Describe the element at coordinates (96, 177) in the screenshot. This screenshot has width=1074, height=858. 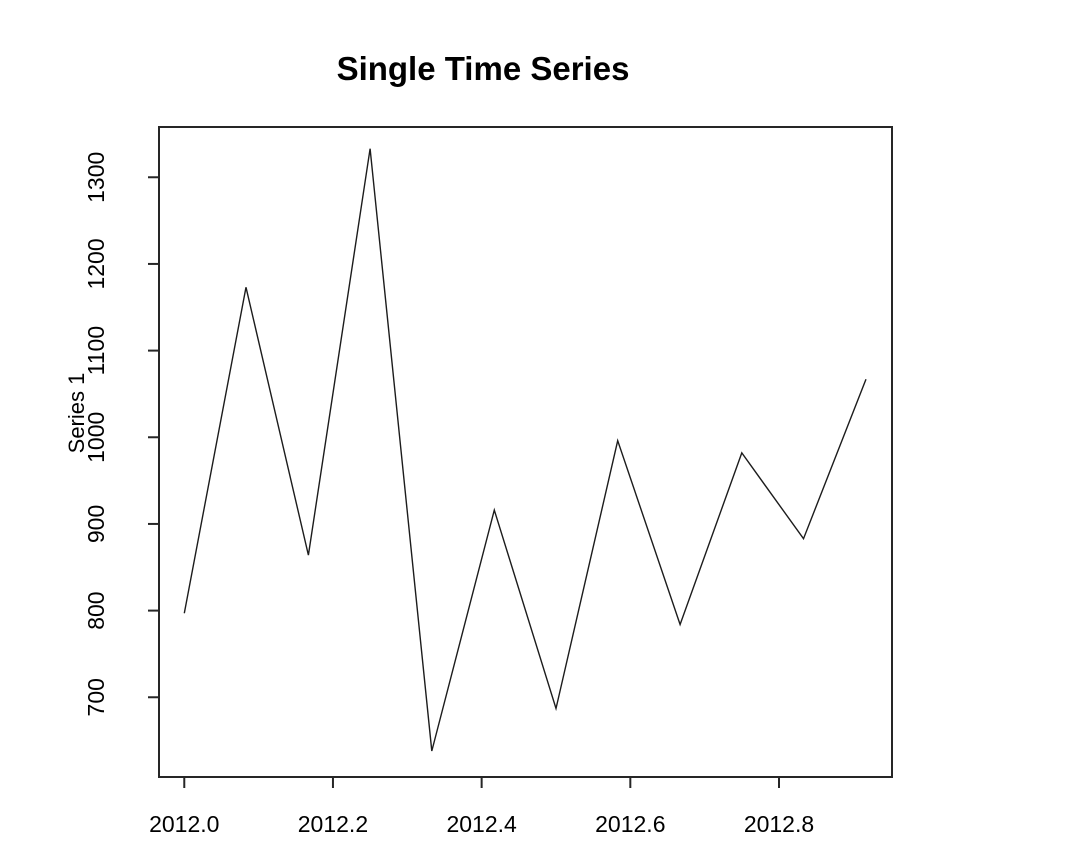
I see `y-tick-label: 1300` at that location.